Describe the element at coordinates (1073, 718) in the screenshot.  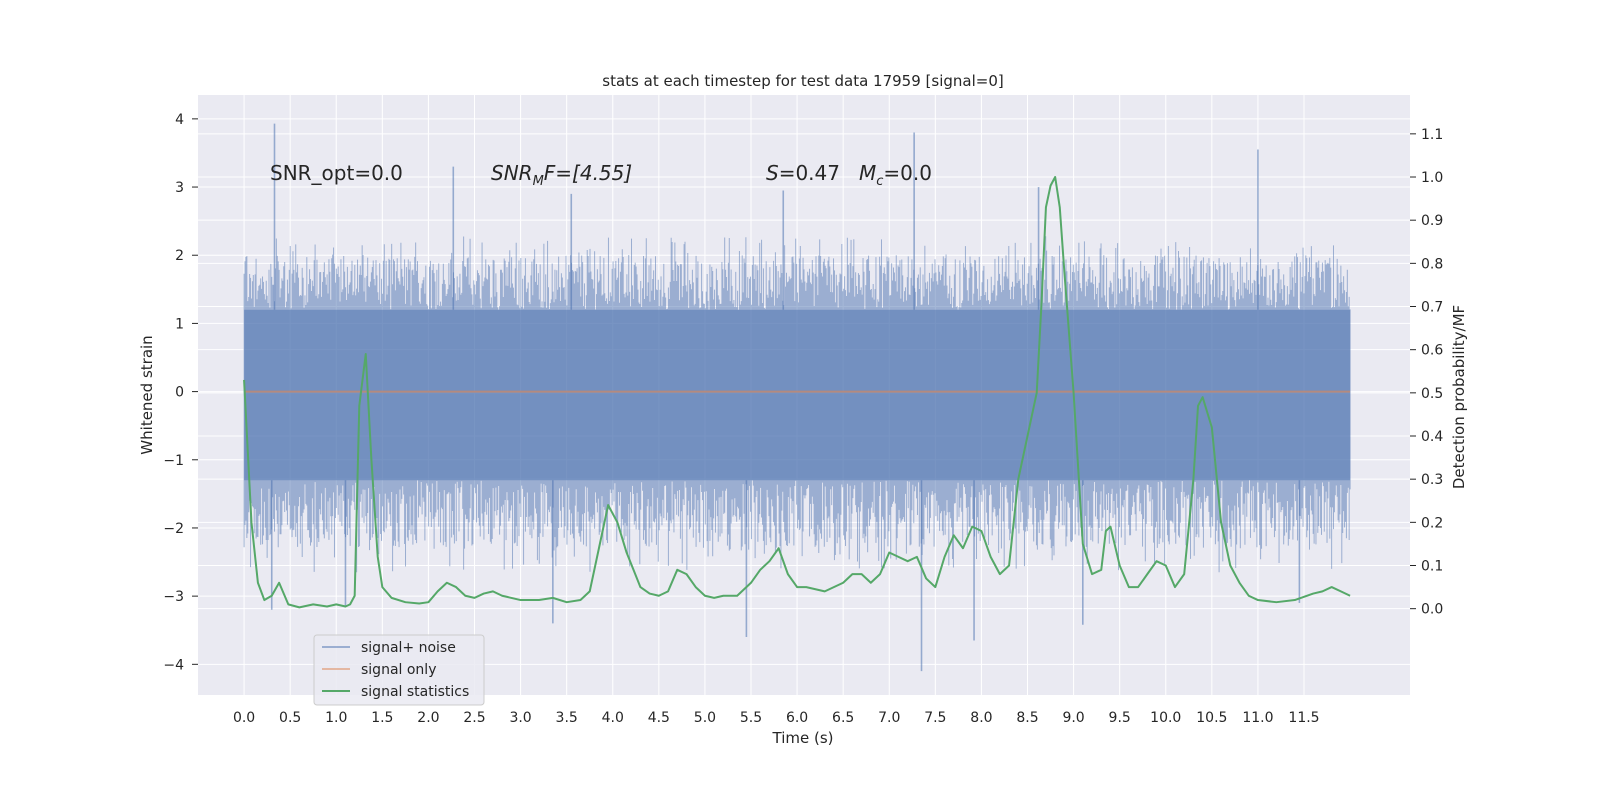
I see `x-tick-label: 9.0` at that location.